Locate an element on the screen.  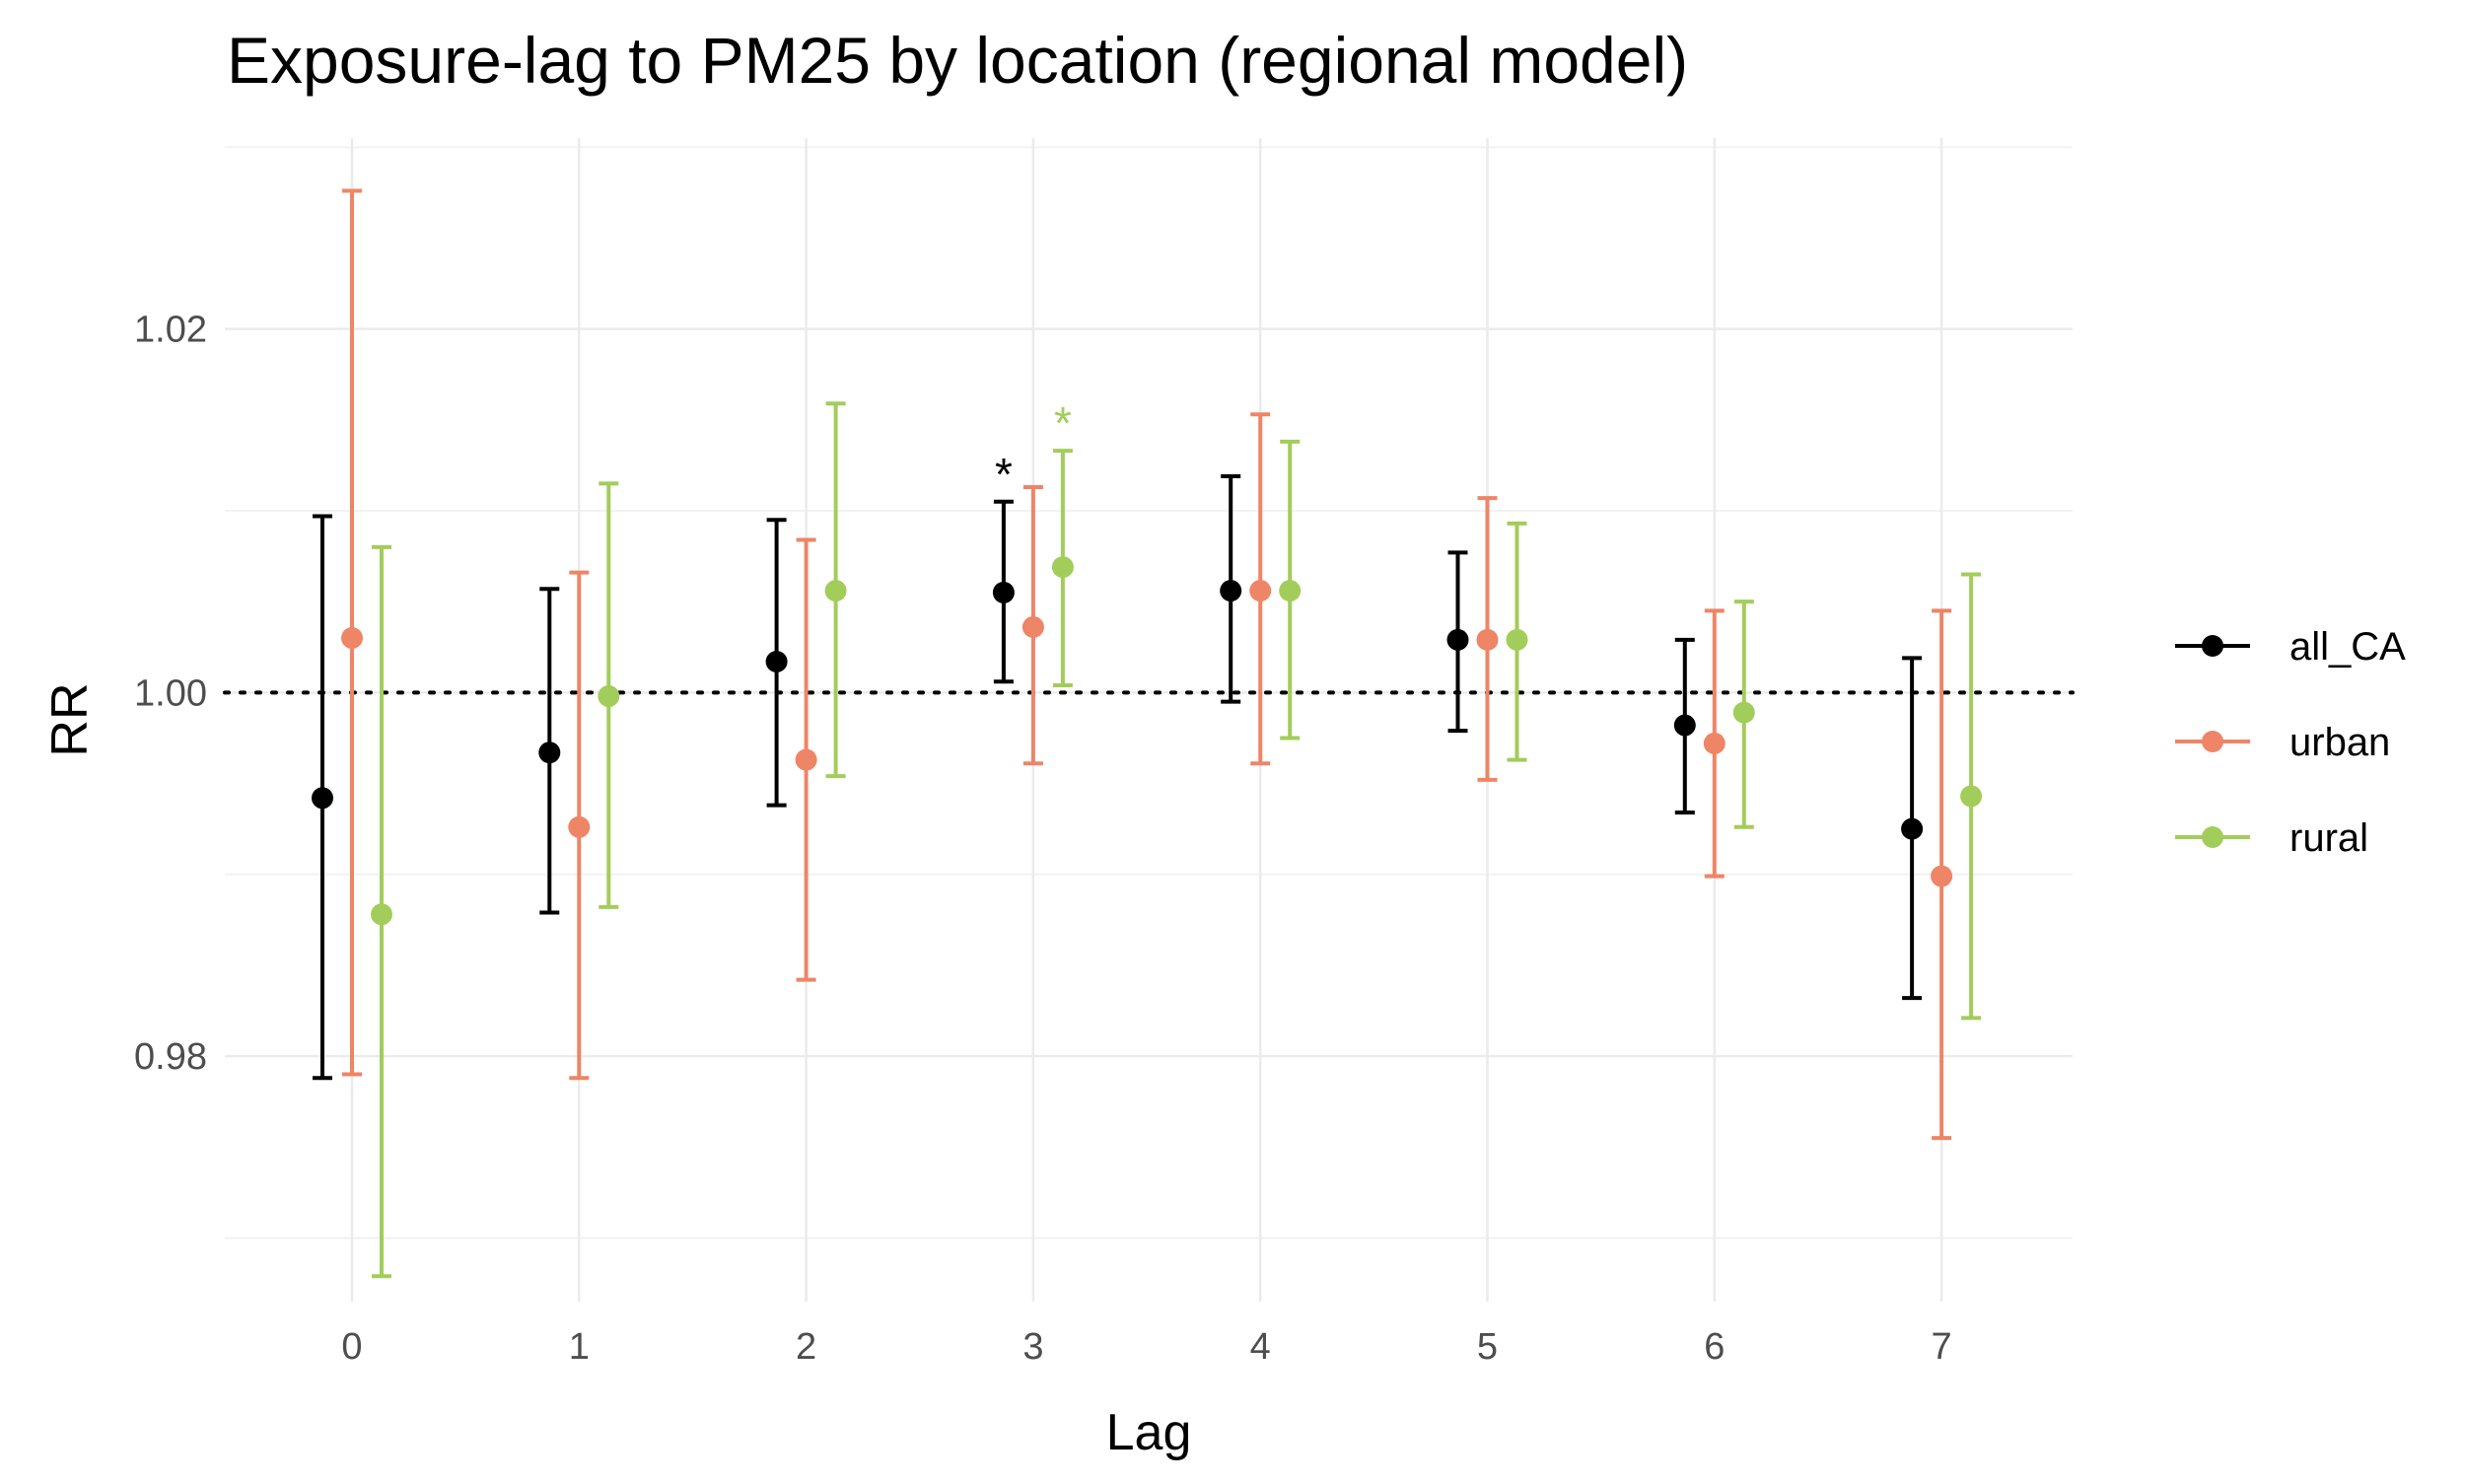
legend-label: all_CA is located at coordinates (2347, 647).